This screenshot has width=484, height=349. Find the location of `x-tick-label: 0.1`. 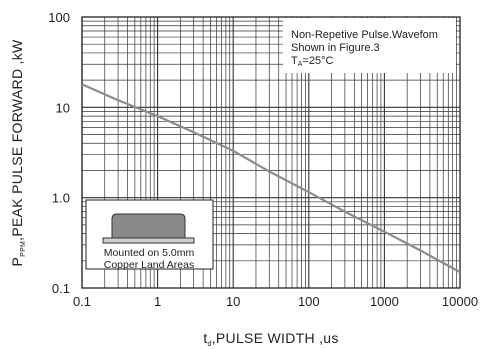

x-tick-label: 0.1 is located at coordinates (82, 301).